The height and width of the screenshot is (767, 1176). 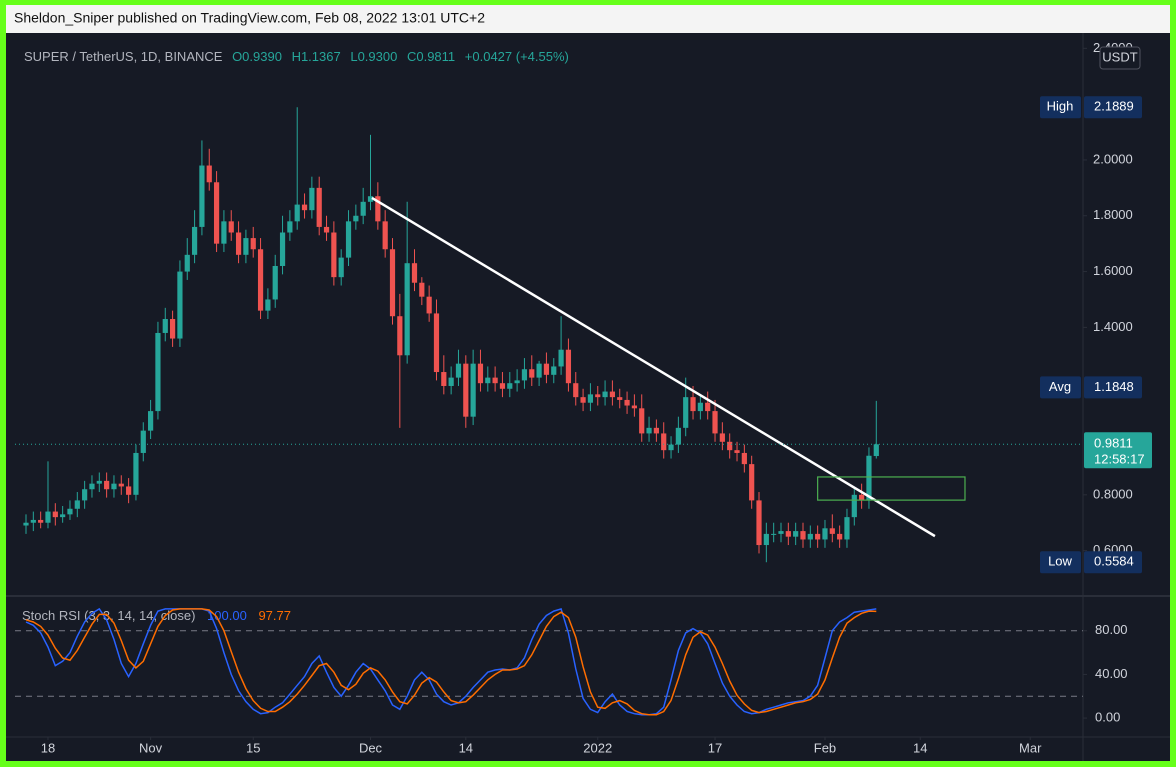 What do you see at coordinates (123, 56) in the screenshot?
I see `symbol: SUPER / TetherUS, 1D, BINANCE` at bounding box center [123, 56].